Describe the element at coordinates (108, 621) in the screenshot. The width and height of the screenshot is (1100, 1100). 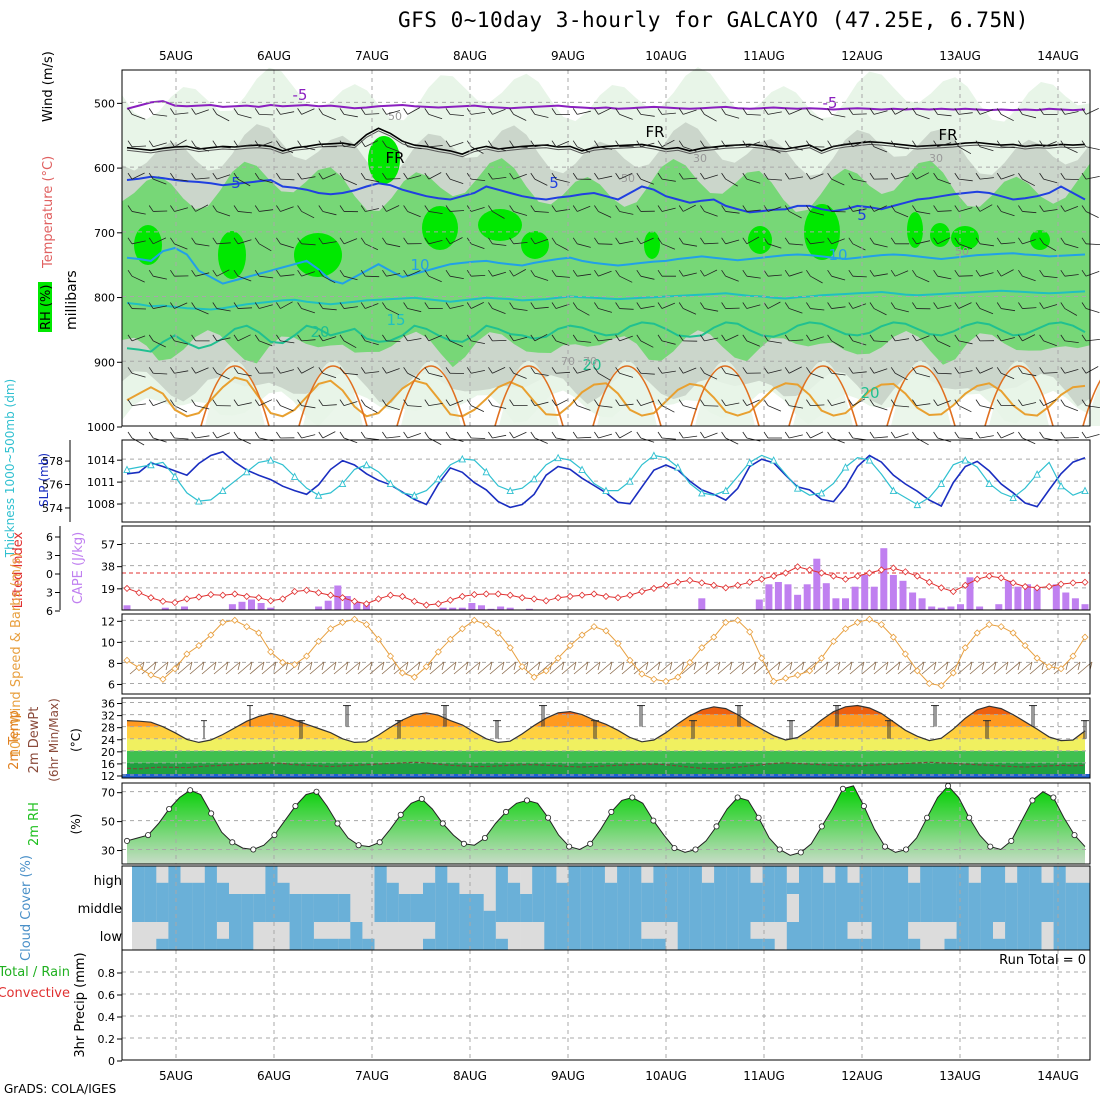
I see `wind10m-ytick-12-label: 12` at that location.